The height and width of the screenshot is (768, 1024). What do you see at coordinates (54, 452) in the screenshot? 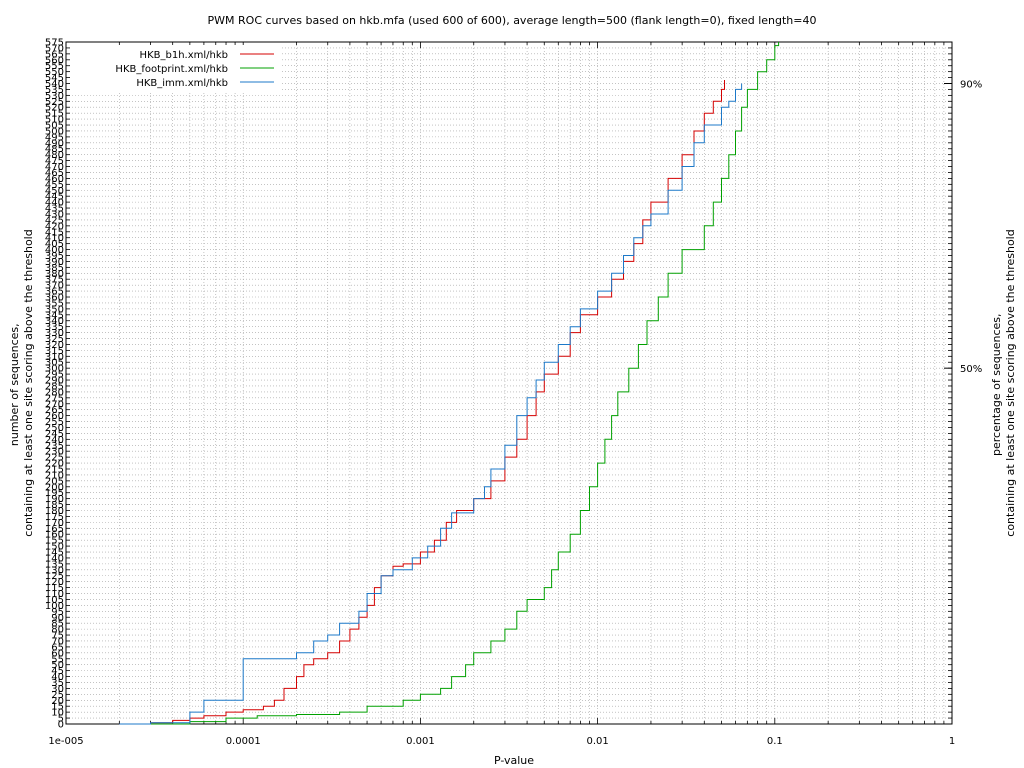
I see `y-tick-label: 230` at bounding box center [54, 452].